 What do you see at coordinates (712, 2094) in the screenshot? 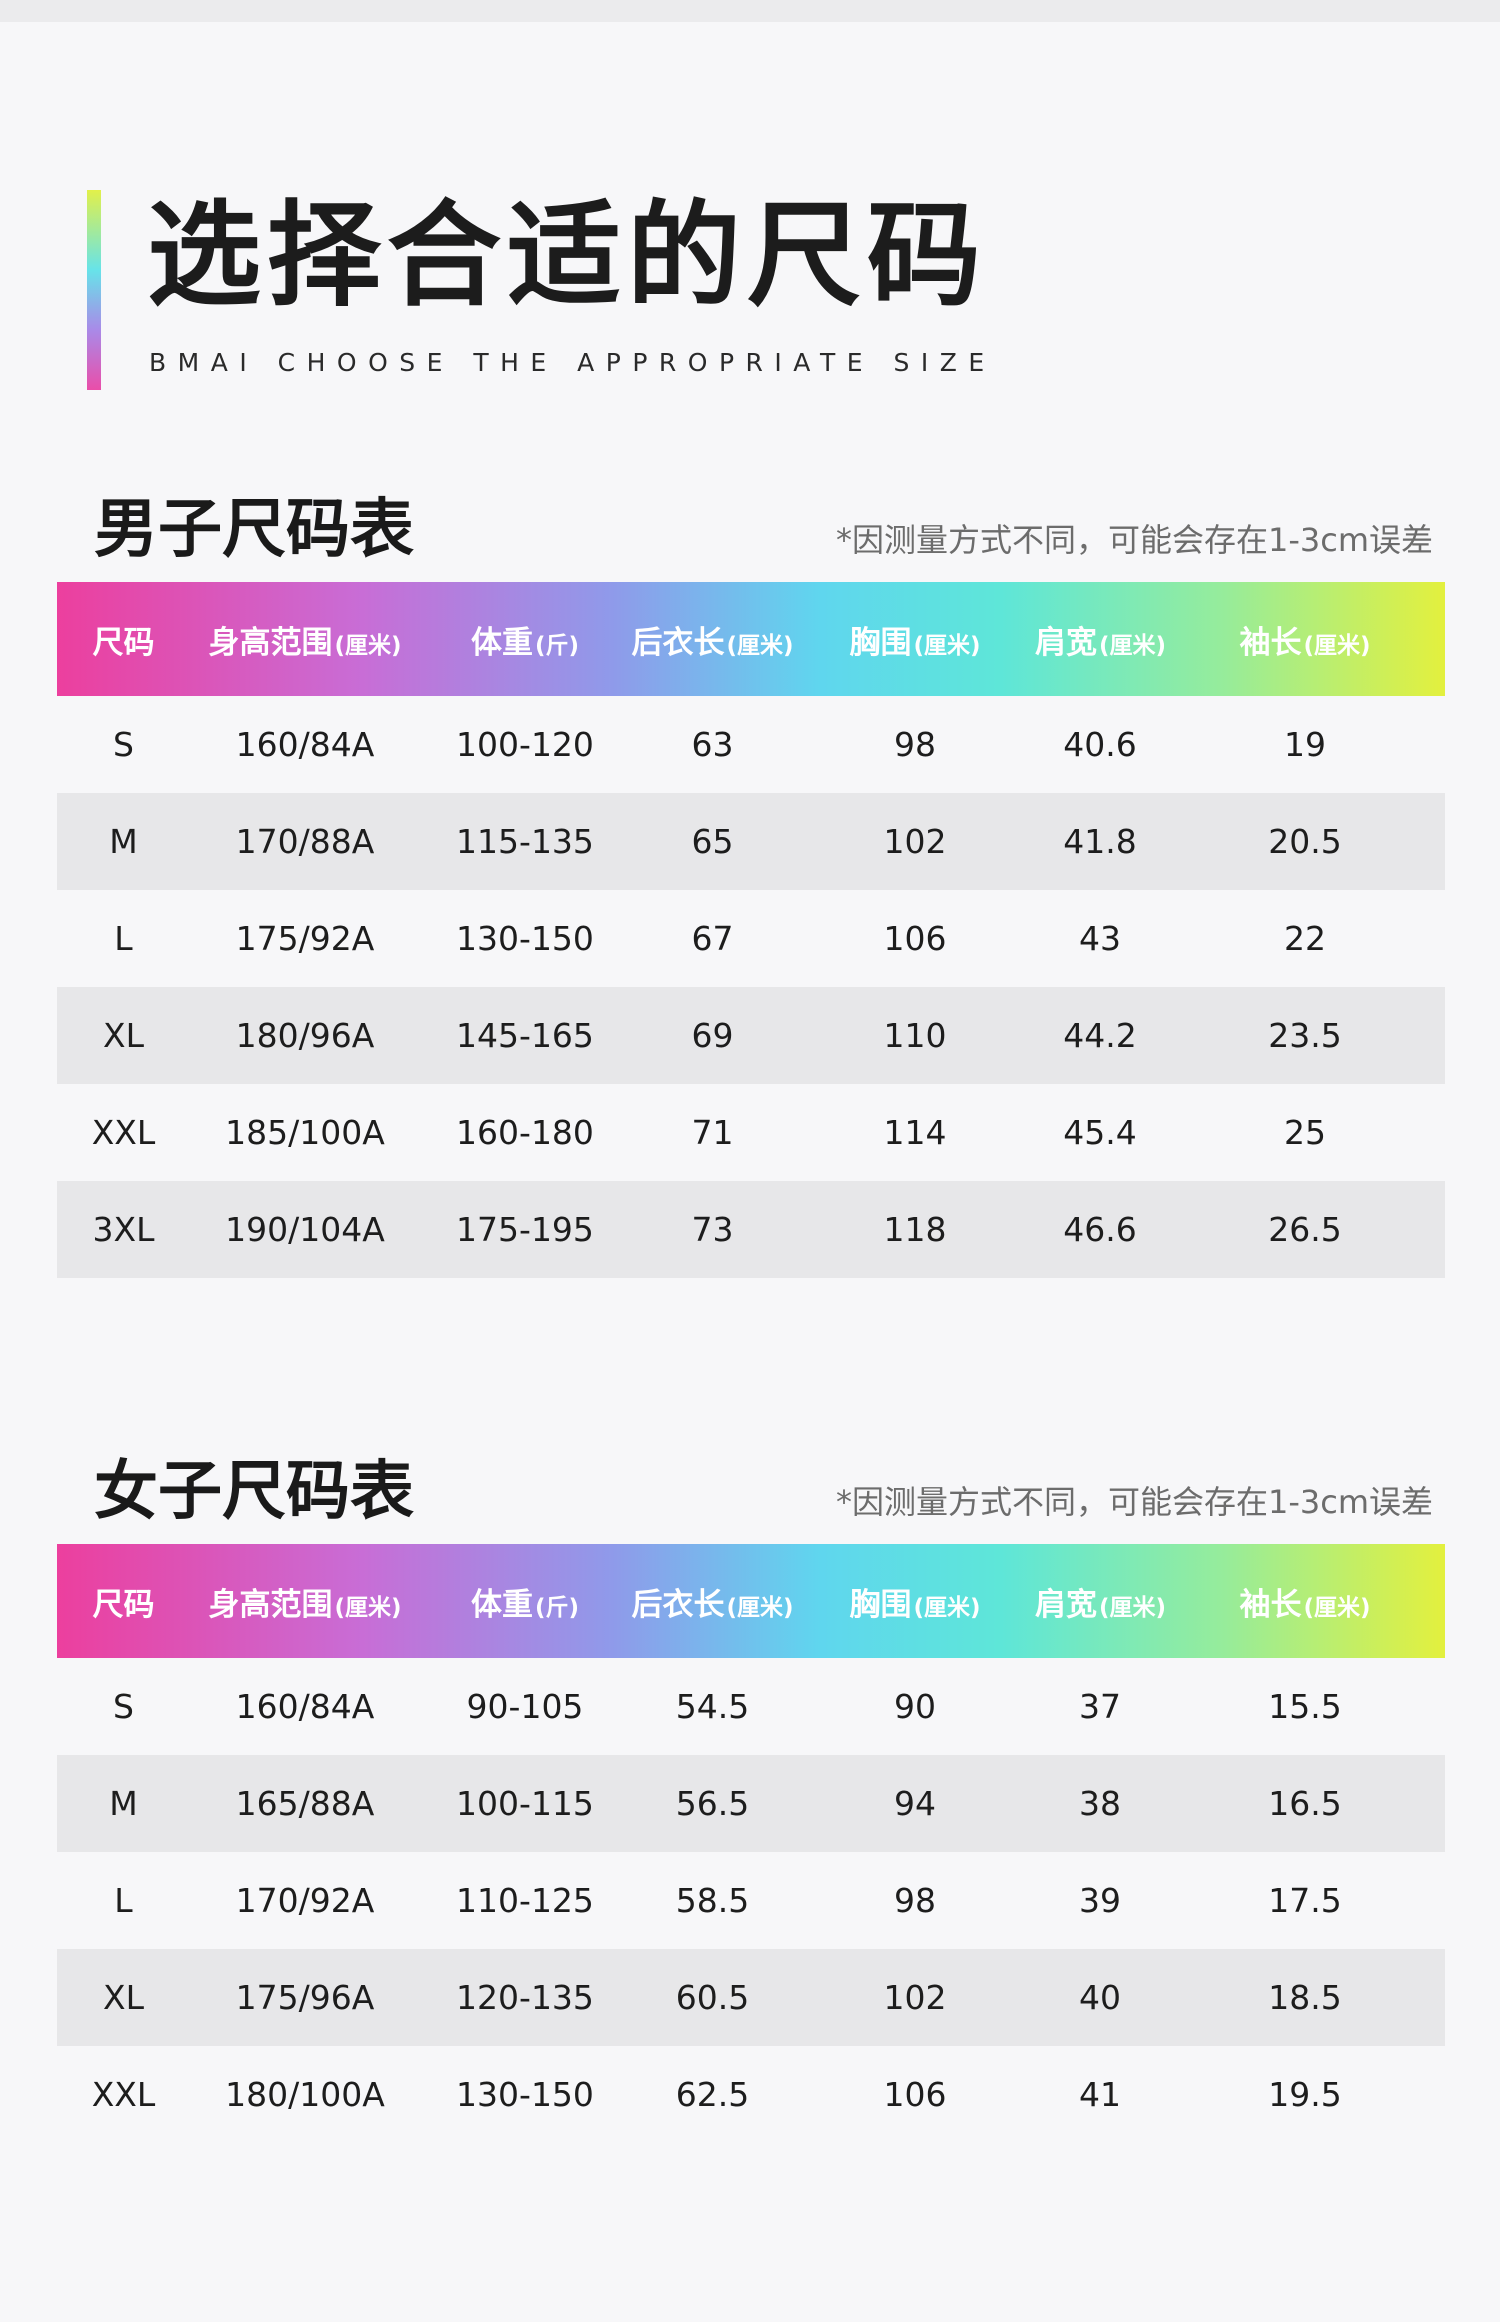
I see `table-cell: 62.5` at bounding box center [712, 2094].